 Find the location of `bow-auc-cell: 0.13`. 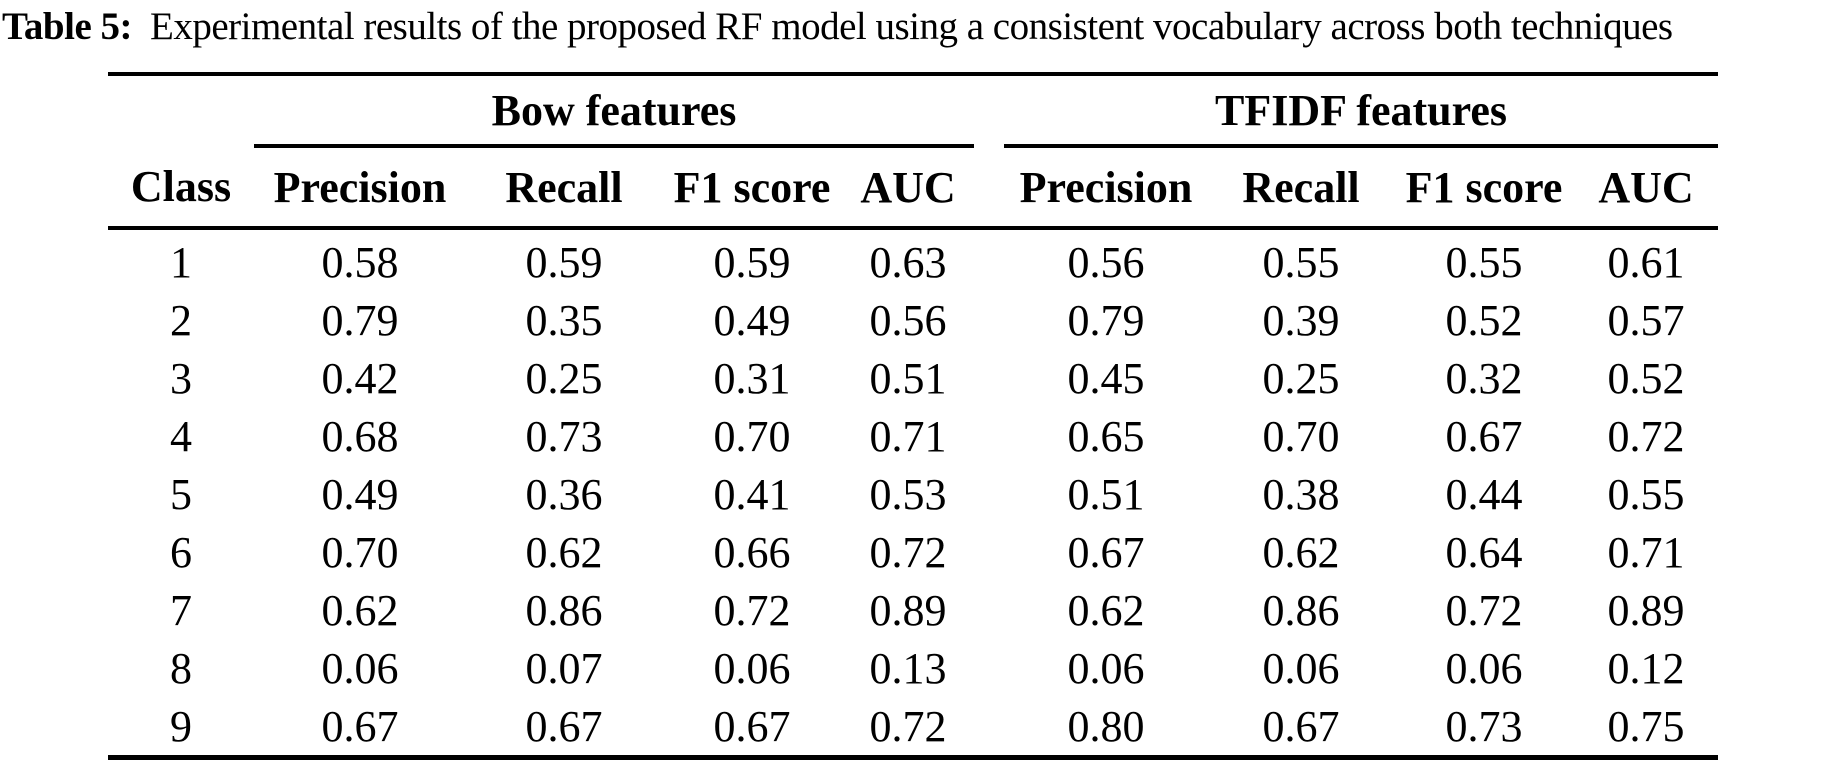

bow-auc-cell: 0.13 is located at coordinates (908, 668).